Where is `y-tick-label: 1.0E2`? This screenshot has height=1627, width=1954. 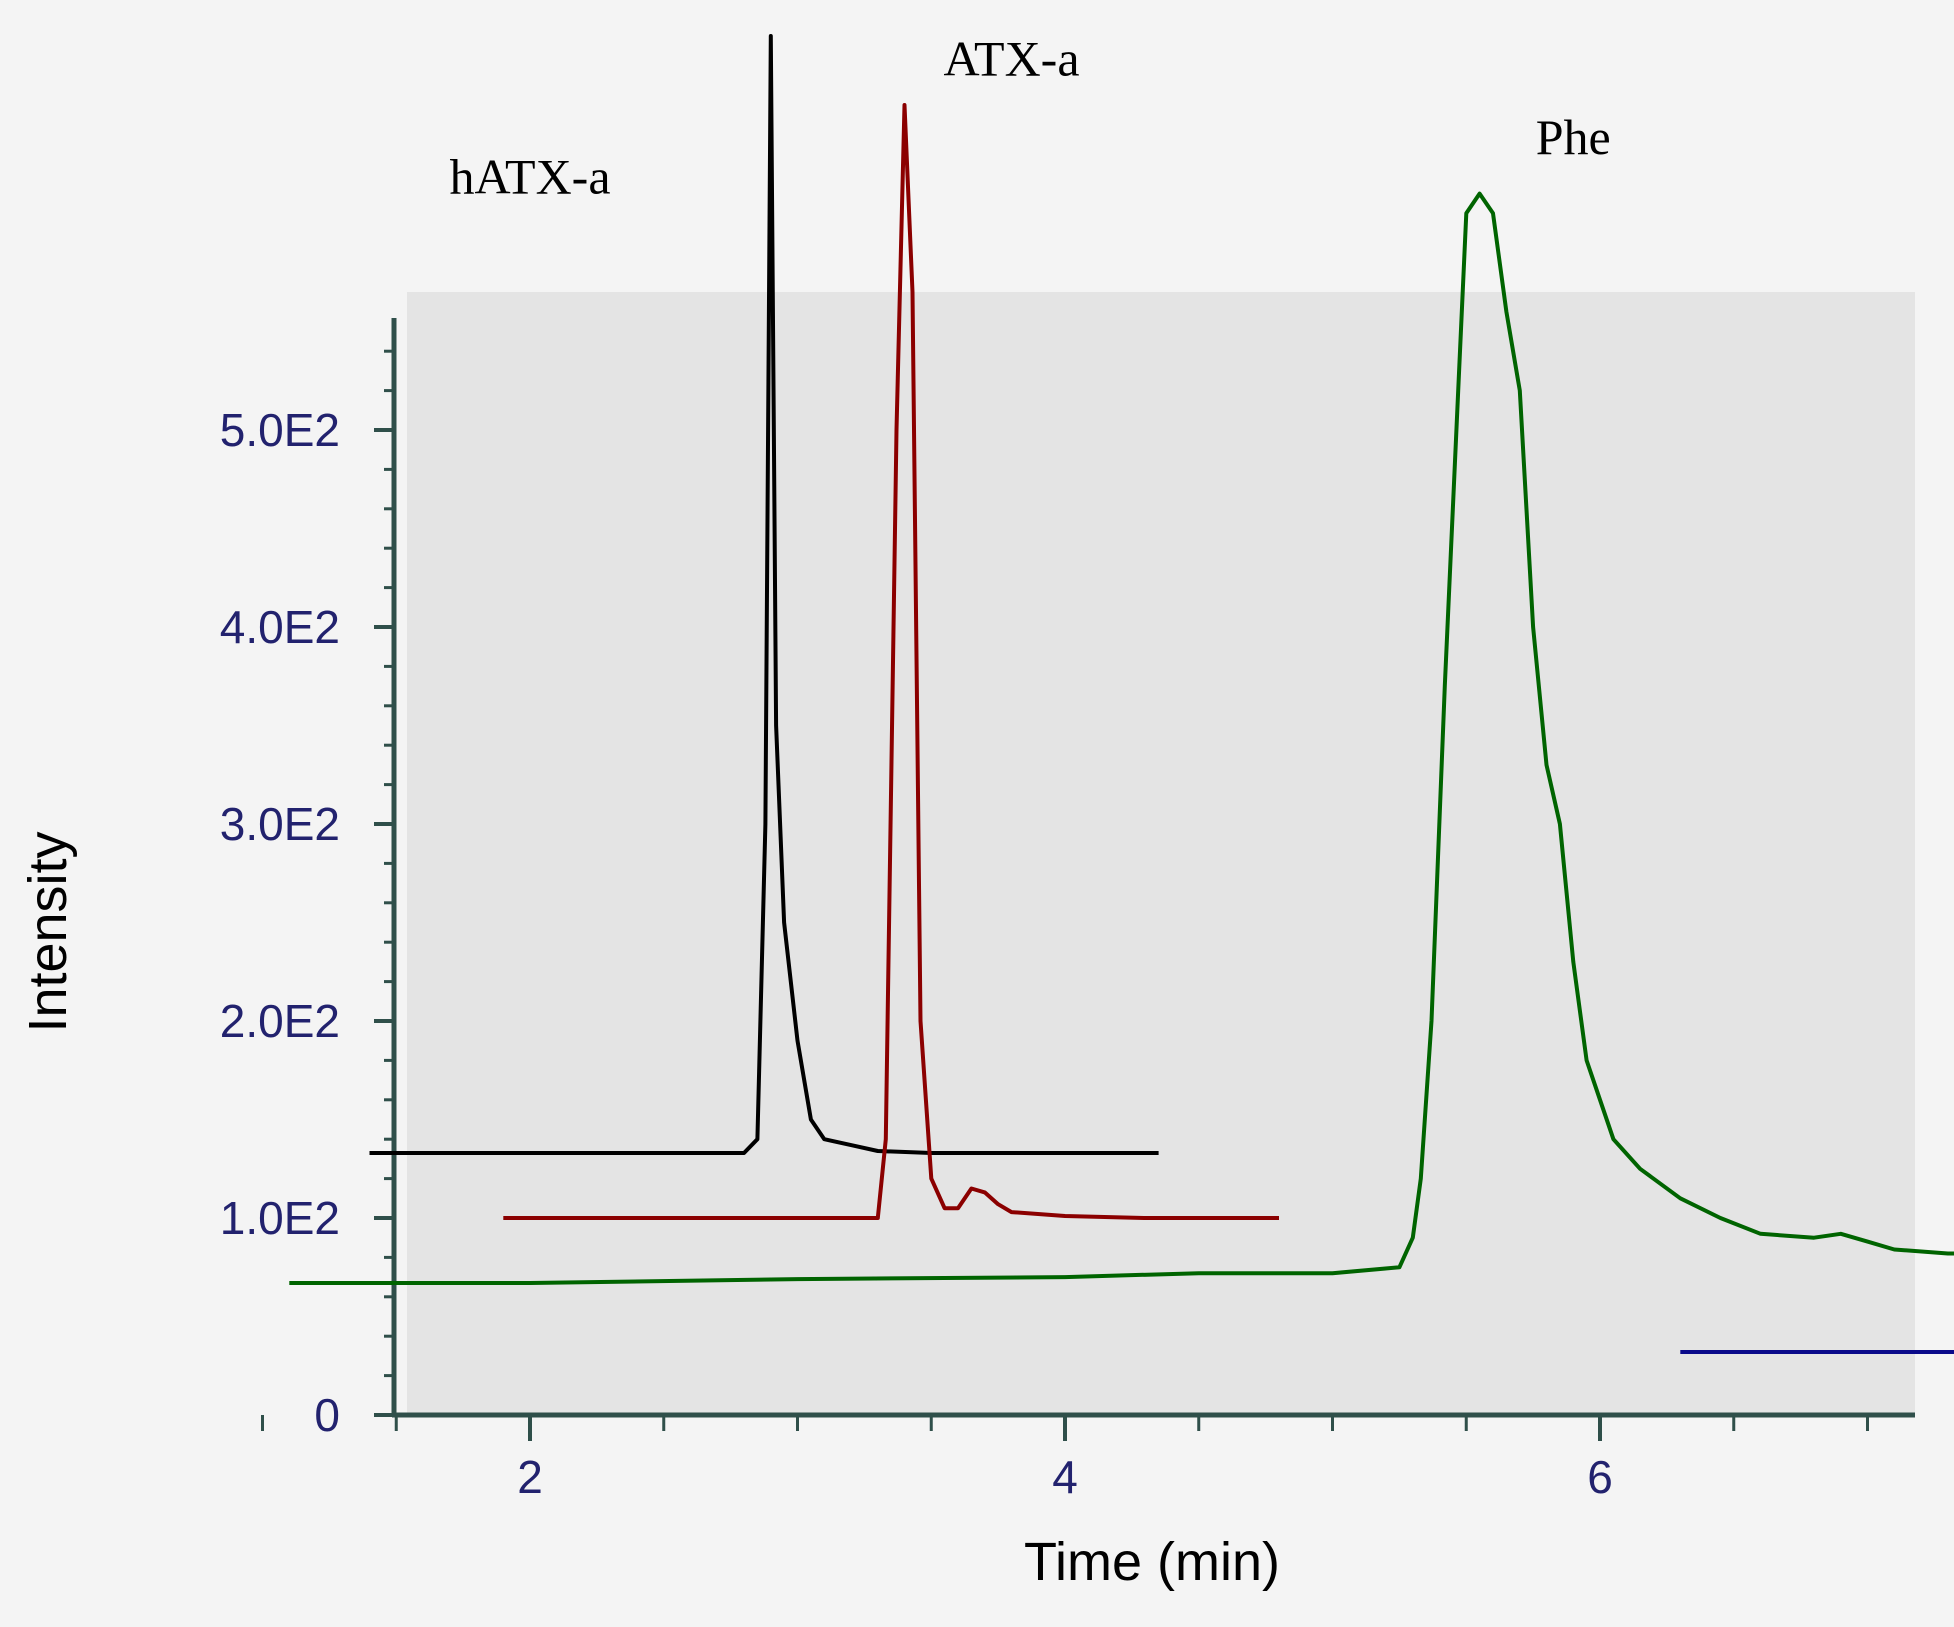
y-tick-label: 1.0E2 is located at coordinates (280, 1218).